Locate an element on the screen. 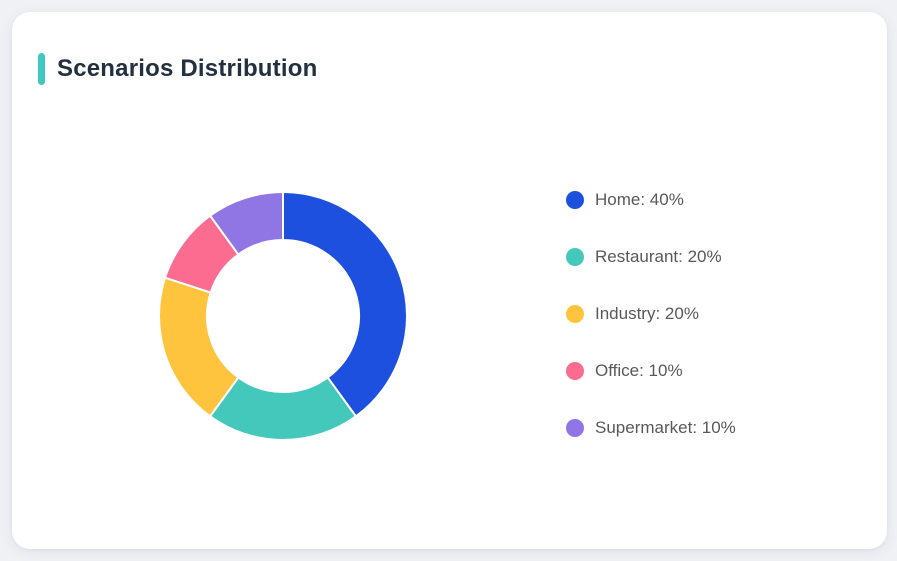 The height and width of the screenshot is (561, 897). legend-label: Supermarket: 10% is located at coordinates (665, 427).